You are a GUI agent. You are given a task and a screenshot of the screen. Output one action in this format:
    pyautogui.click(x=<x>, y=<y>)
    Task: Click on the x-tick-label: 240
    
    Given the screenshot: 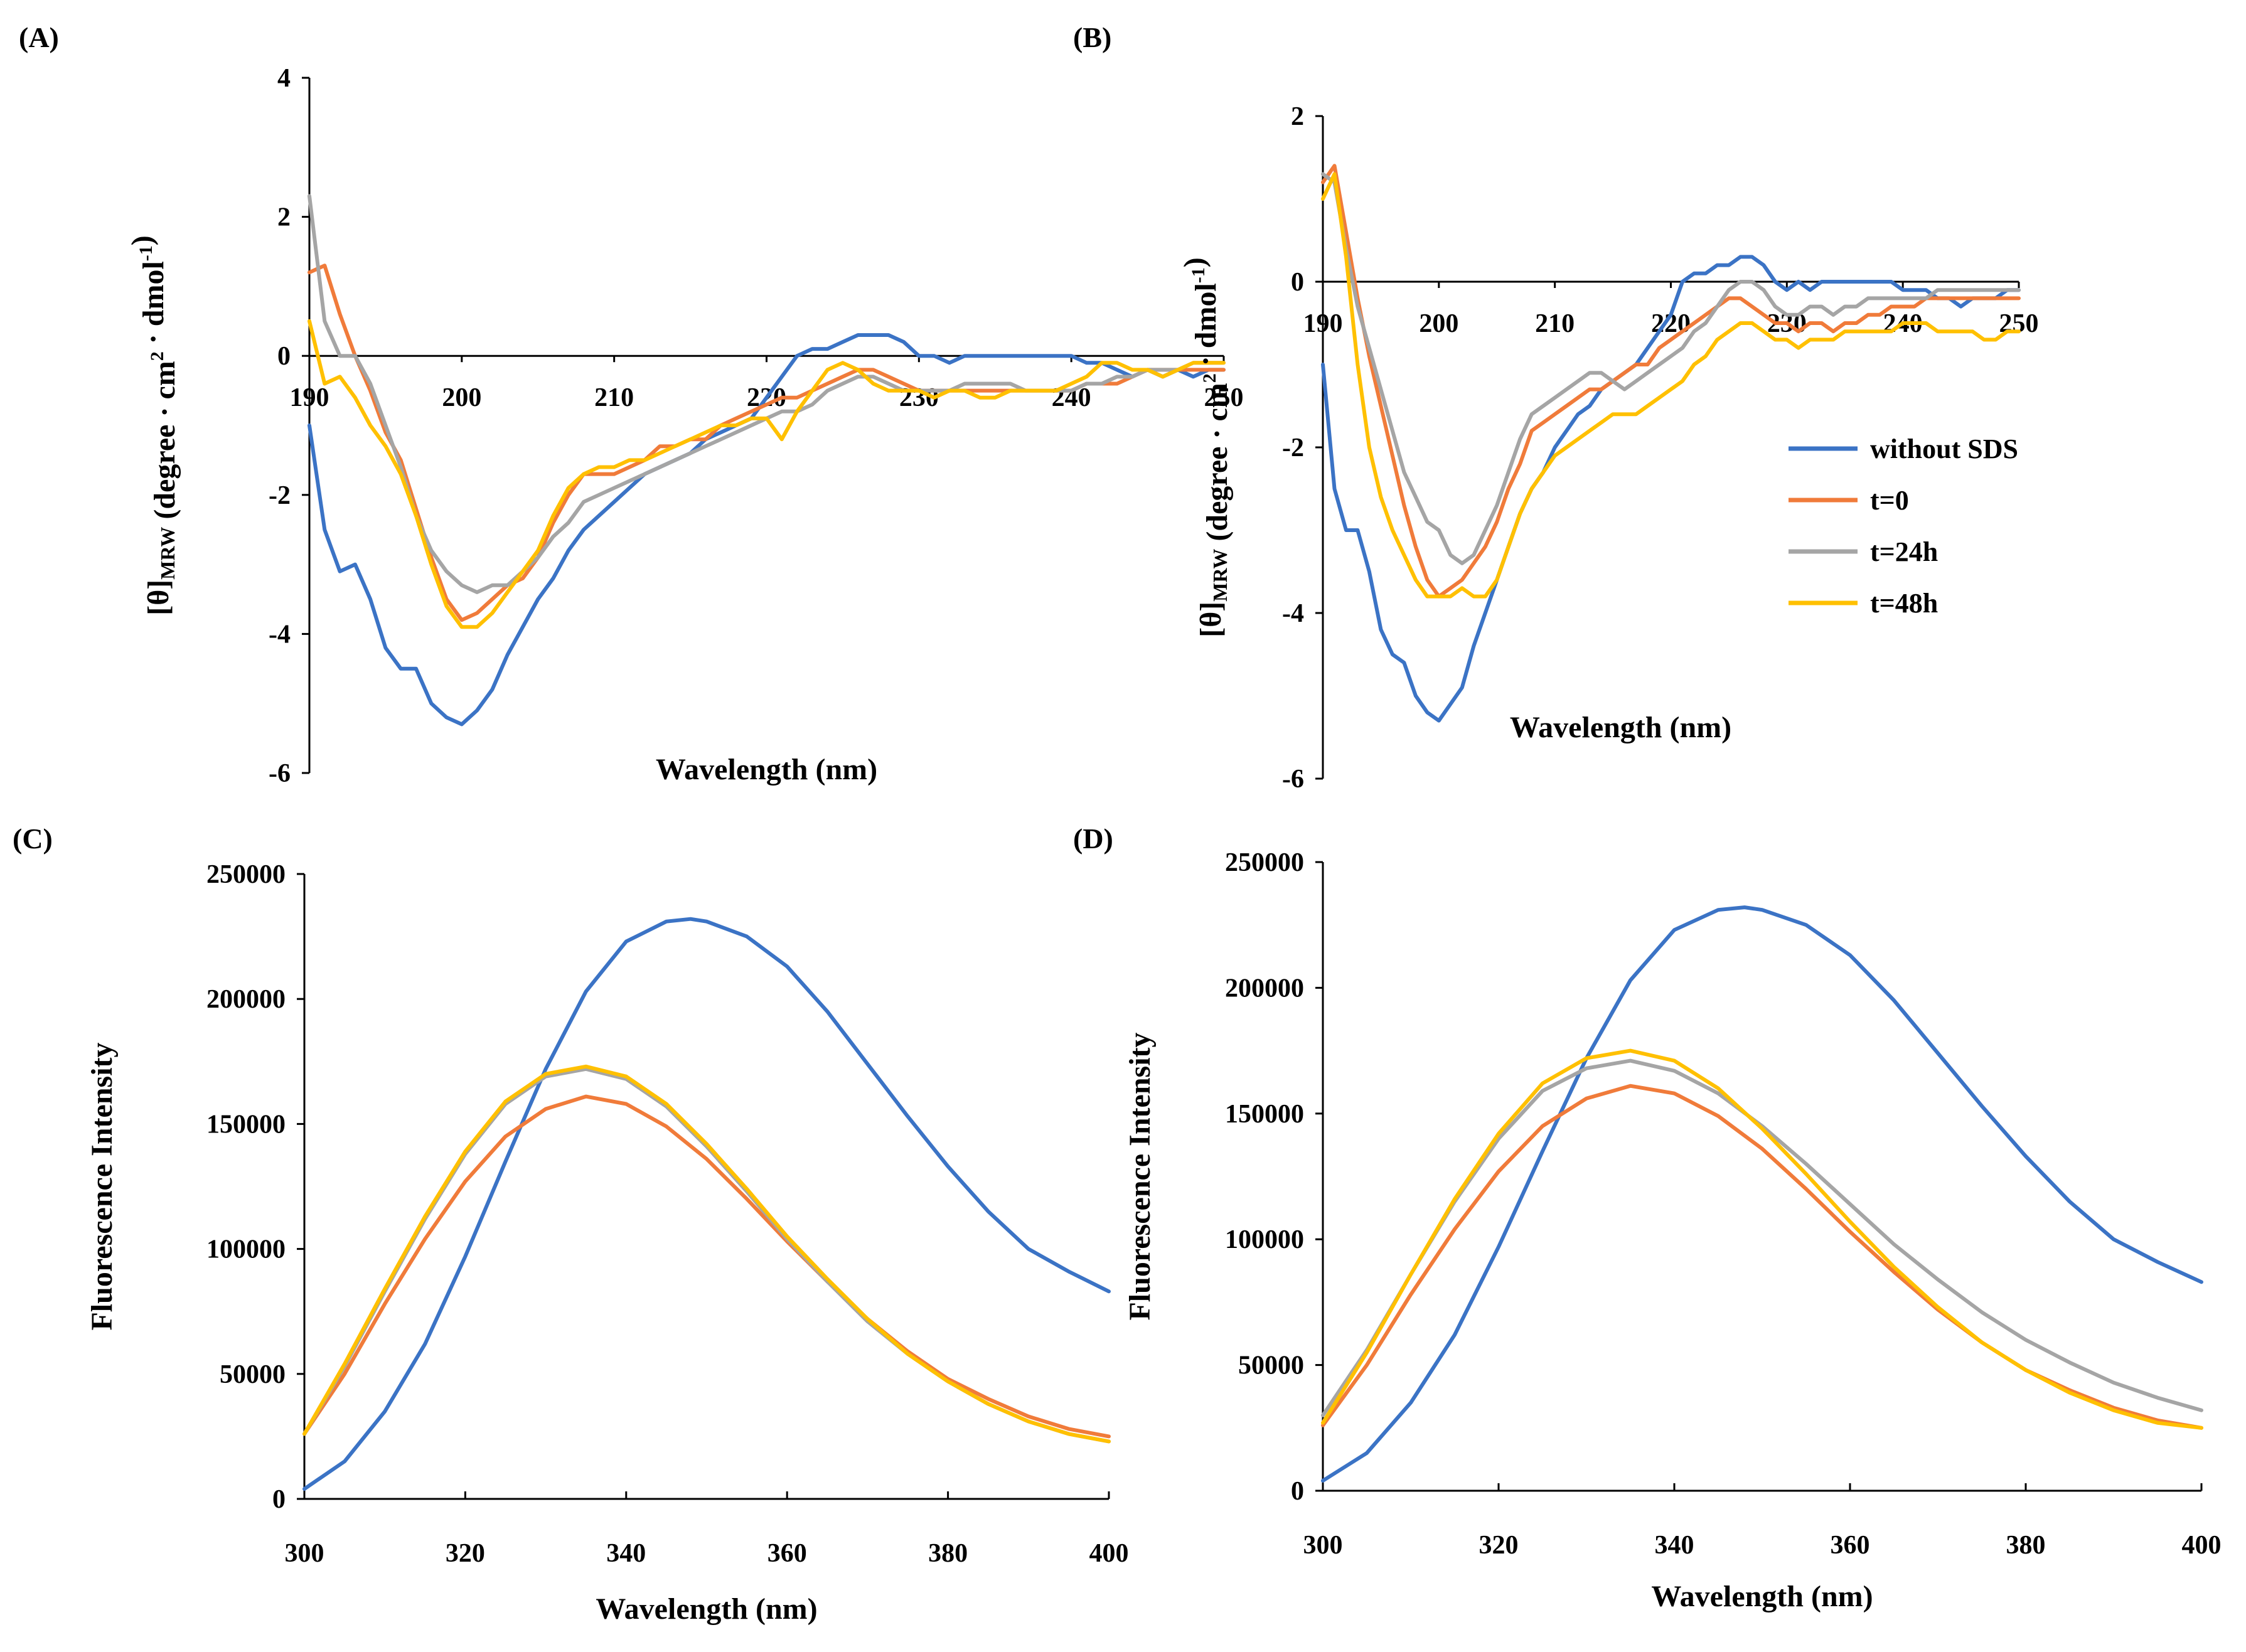 What is the action you would take?
    pyautogui.click(x=1071, y=397)
    